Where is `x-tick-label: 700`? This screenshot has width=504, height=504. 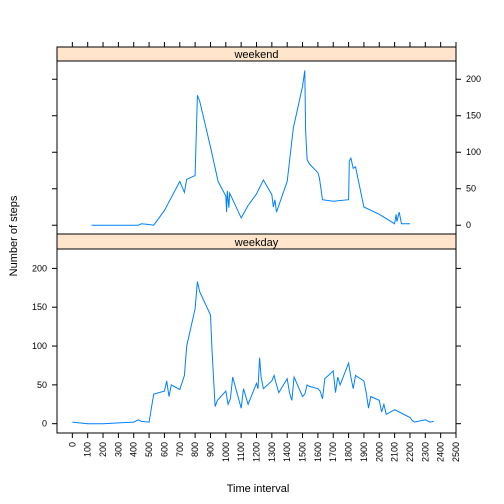
x-tick-label: 700 is located at coordinates (180, 449).